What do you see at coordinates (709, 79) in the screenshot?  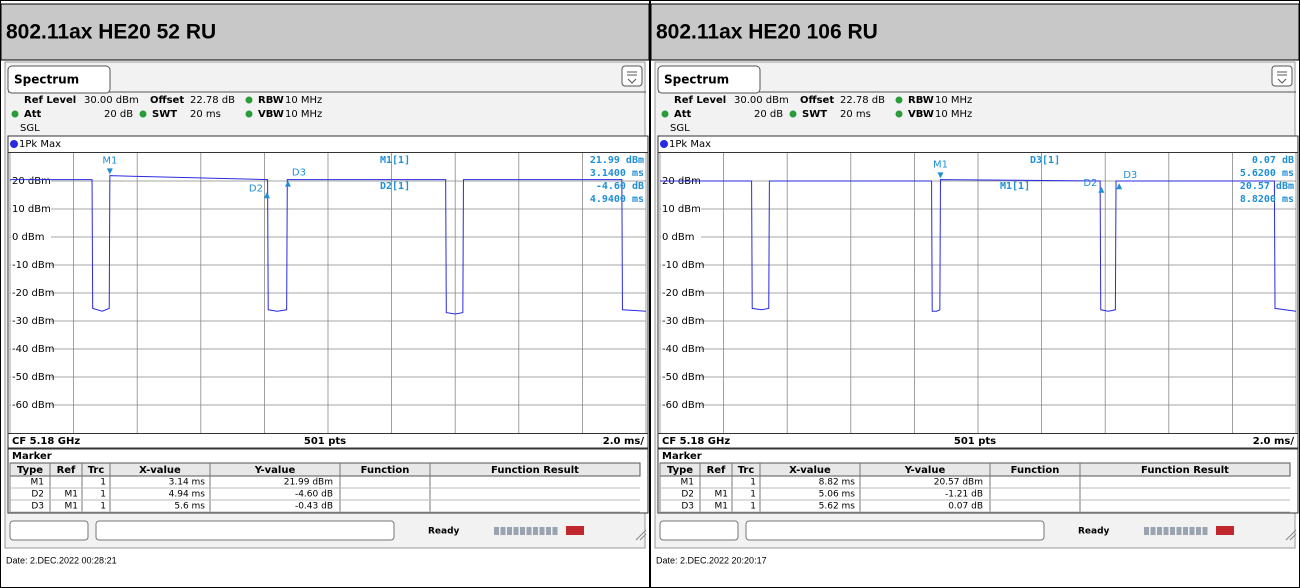 I see `tab` at bounding box center [709, 79].